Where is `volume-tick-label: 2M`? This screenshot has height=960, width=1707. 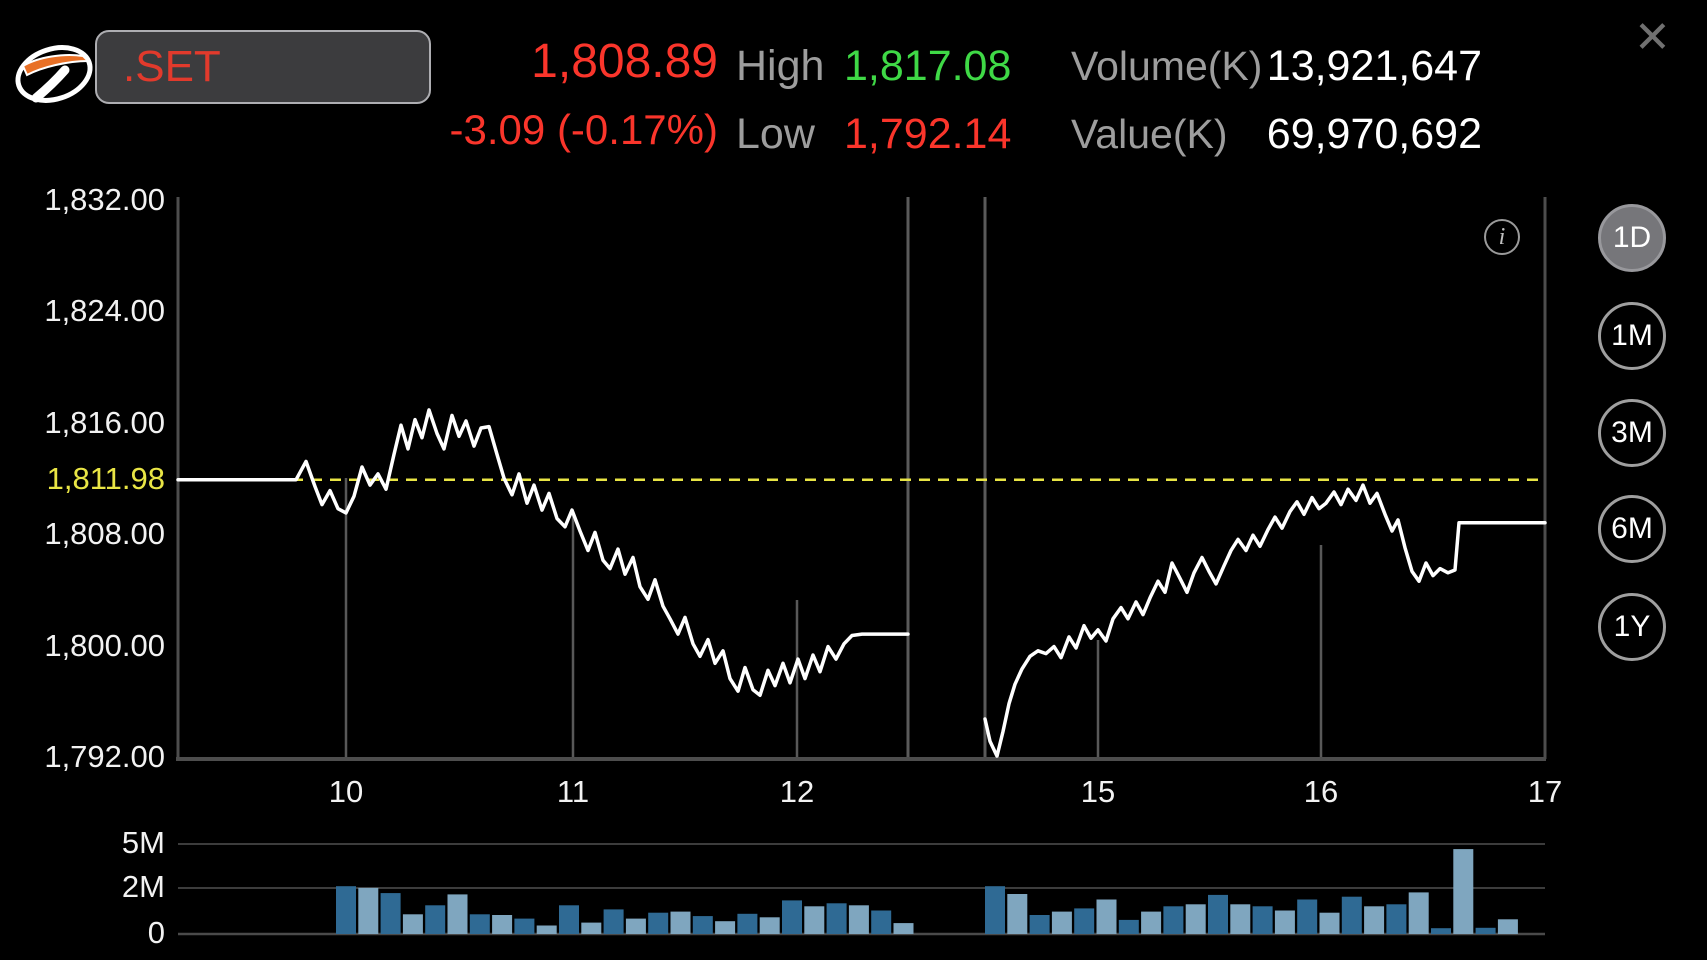
volume-tick-label: 2M is located at coordinates (143, 886).